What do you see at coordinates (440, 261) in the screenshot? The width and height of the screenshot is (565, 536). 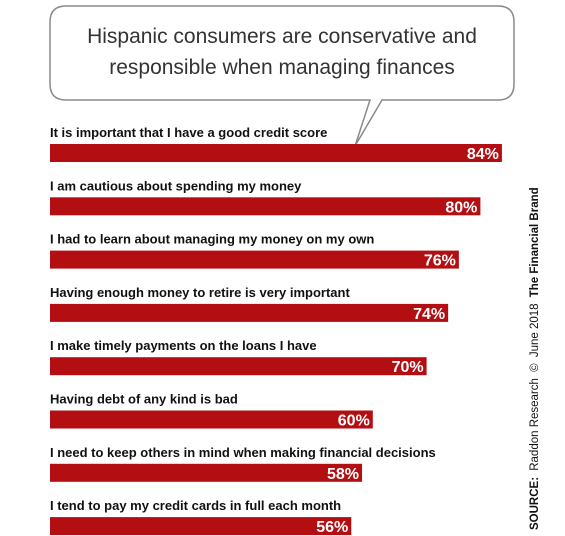 I see `value-label: 76%` at bounding box center [440, 261].